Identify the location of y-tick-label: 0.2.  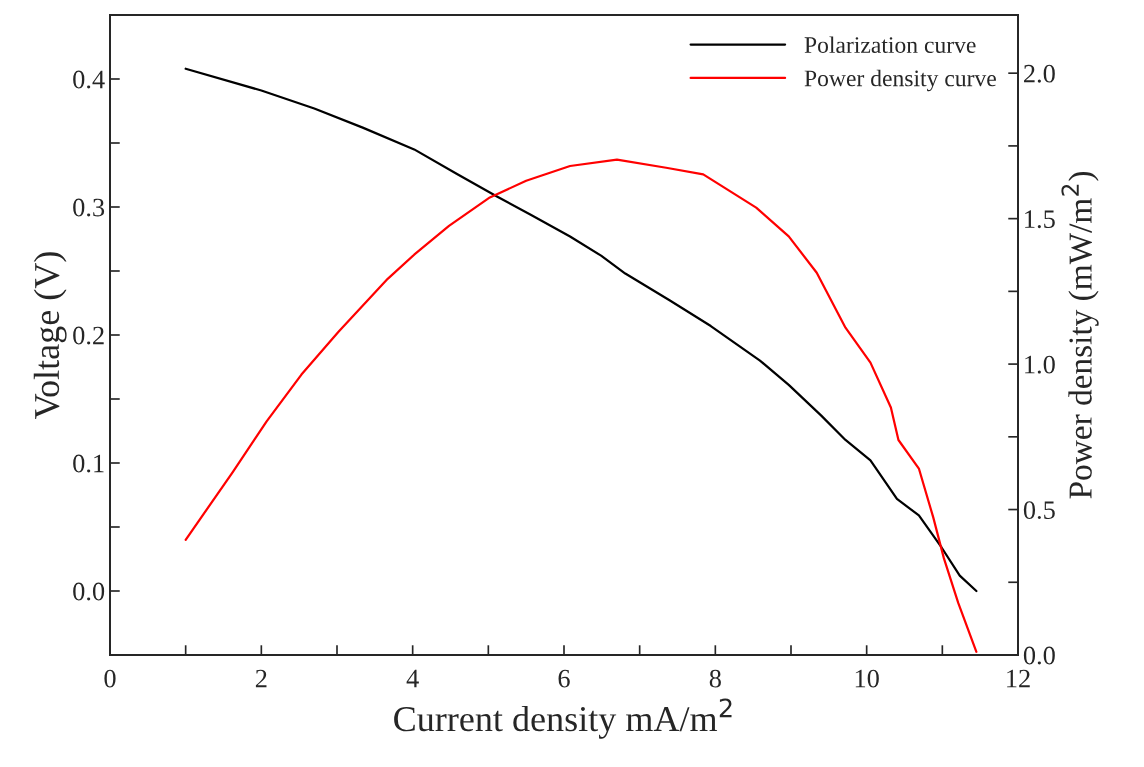
(88, 335).